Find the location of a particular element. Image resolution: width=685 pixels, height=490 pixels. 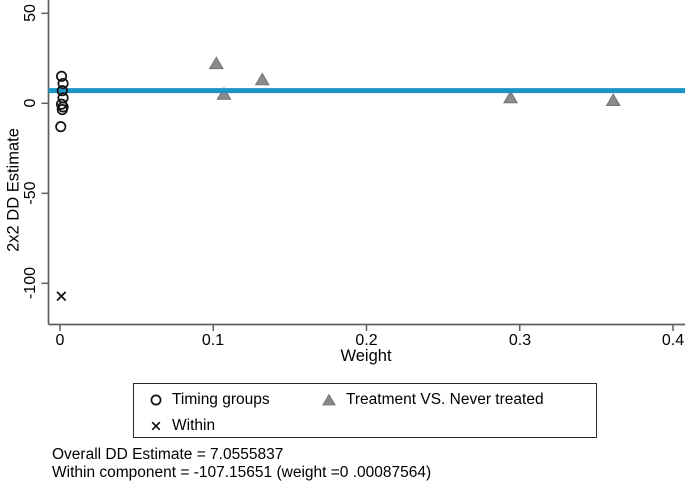

legend-label-within: Within is located at coordinates (194, 425).